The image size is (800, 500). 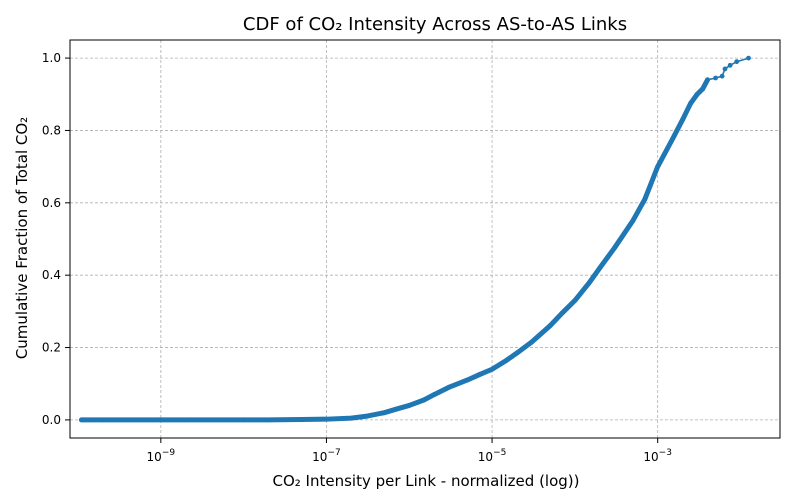 I want to click on x-tick-label: 10⁻⁹, so click(x=161, y=456).